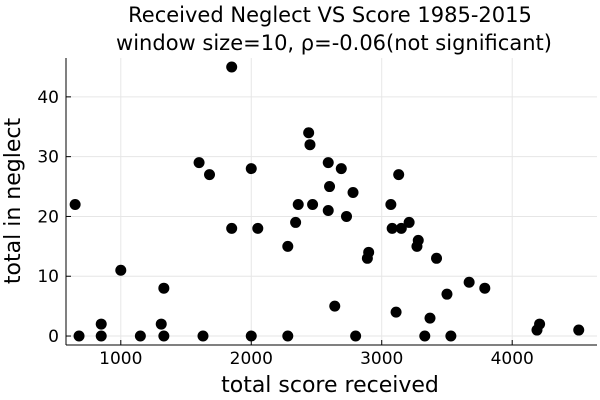 This screenshot has width=600, height=400. I want to click on y-tick-label: 0, so click(53, 337).